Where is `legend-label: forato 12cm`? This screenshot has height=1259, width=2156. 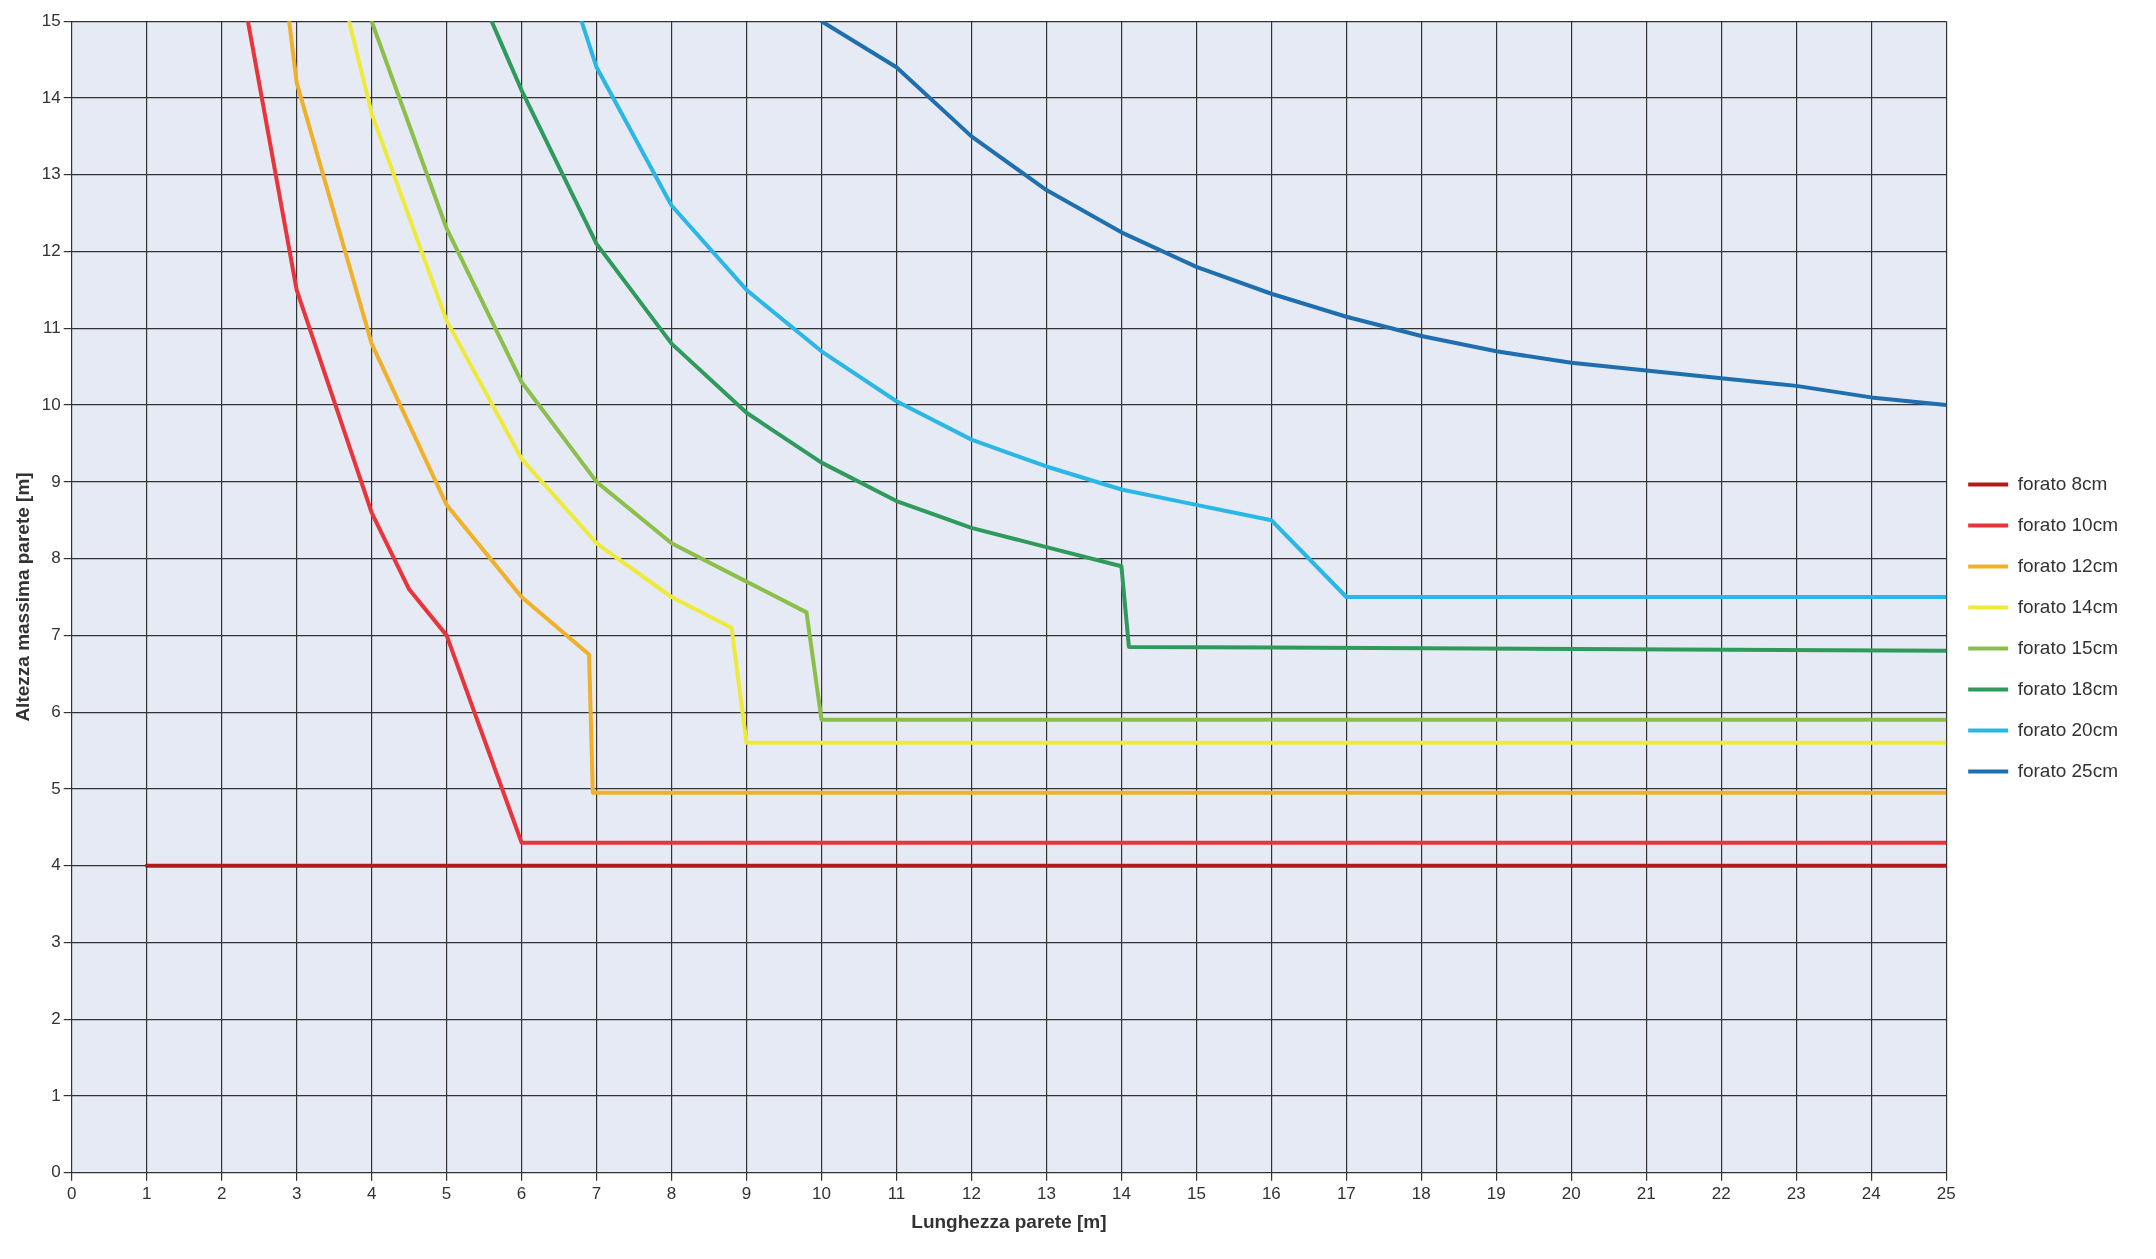
legend-label: forato 12cm is located at coordinates (2067, 565).